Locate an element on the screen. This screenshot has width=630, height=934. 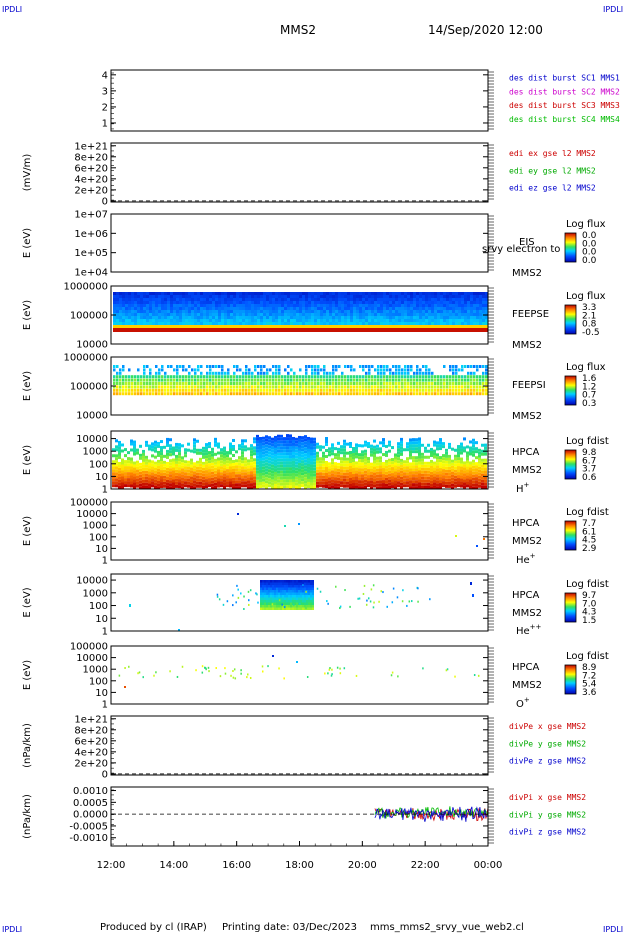
species-label: He++ is located at coordinates (529, 630).